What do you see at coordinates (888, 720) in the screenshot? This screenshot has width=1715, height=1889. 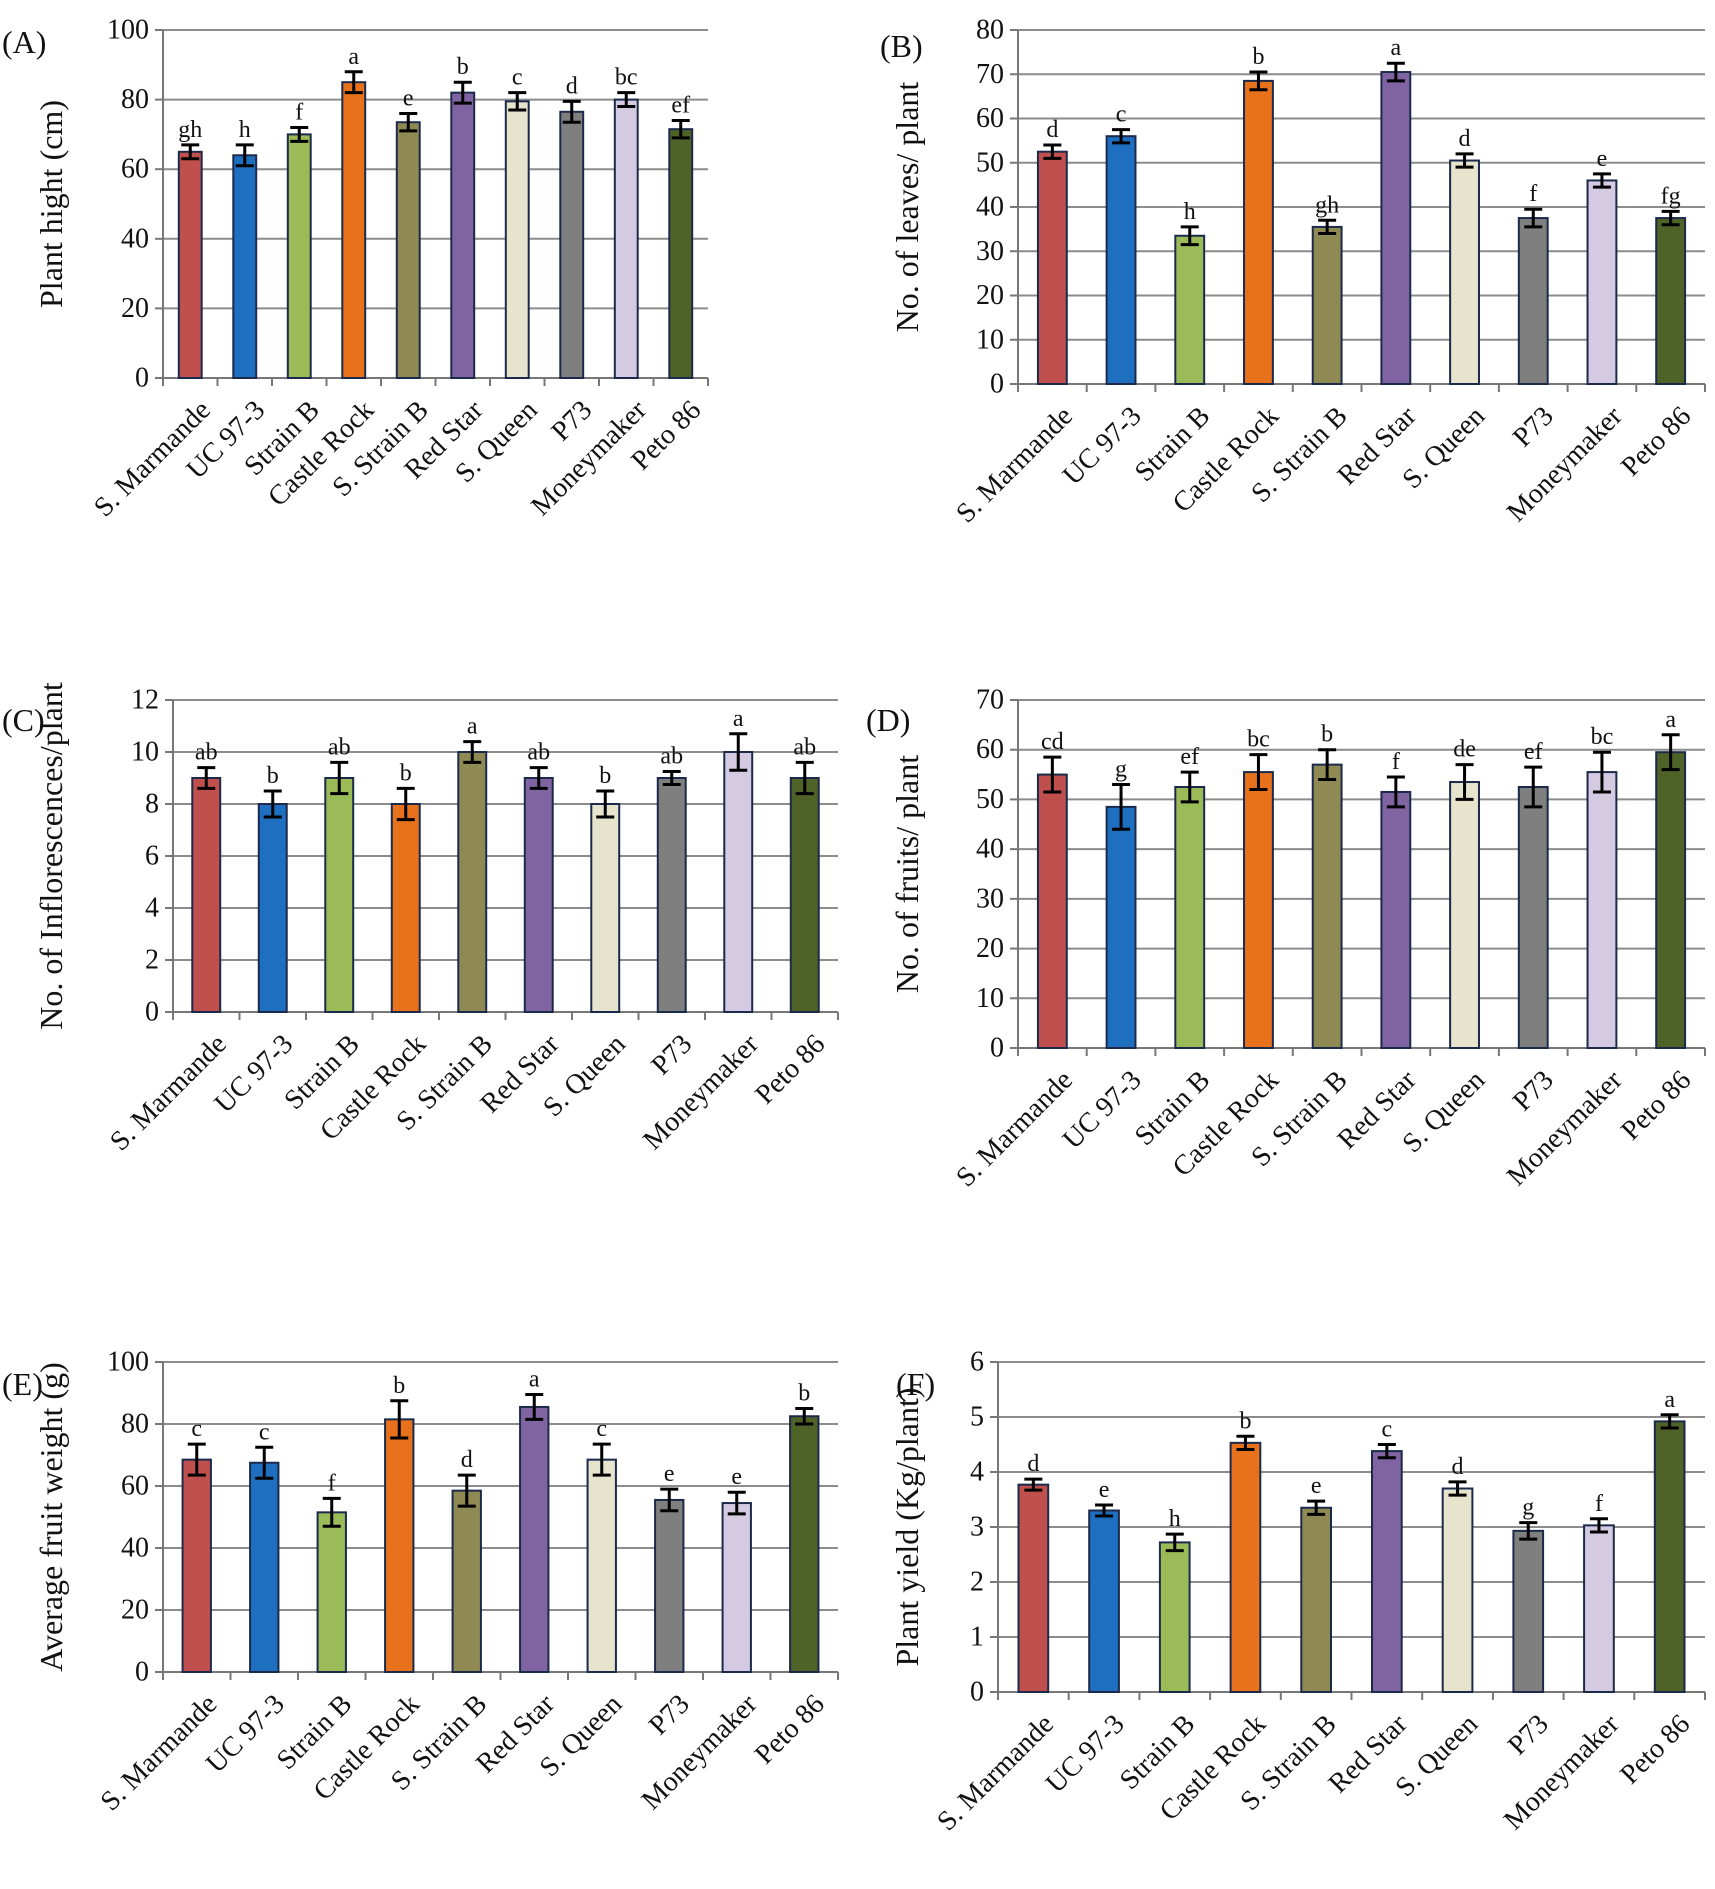 I see `panel-label: (D)` at bounding box center [888, 720].